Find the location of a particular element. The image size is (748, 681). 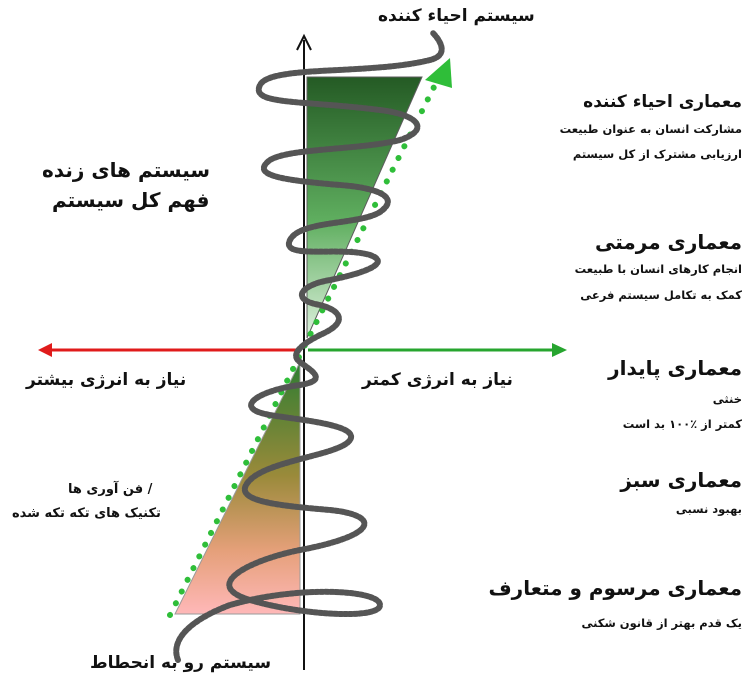

level-line: مشارکت انسان به عنوان طبیعت is located at coordinates (650, 129).